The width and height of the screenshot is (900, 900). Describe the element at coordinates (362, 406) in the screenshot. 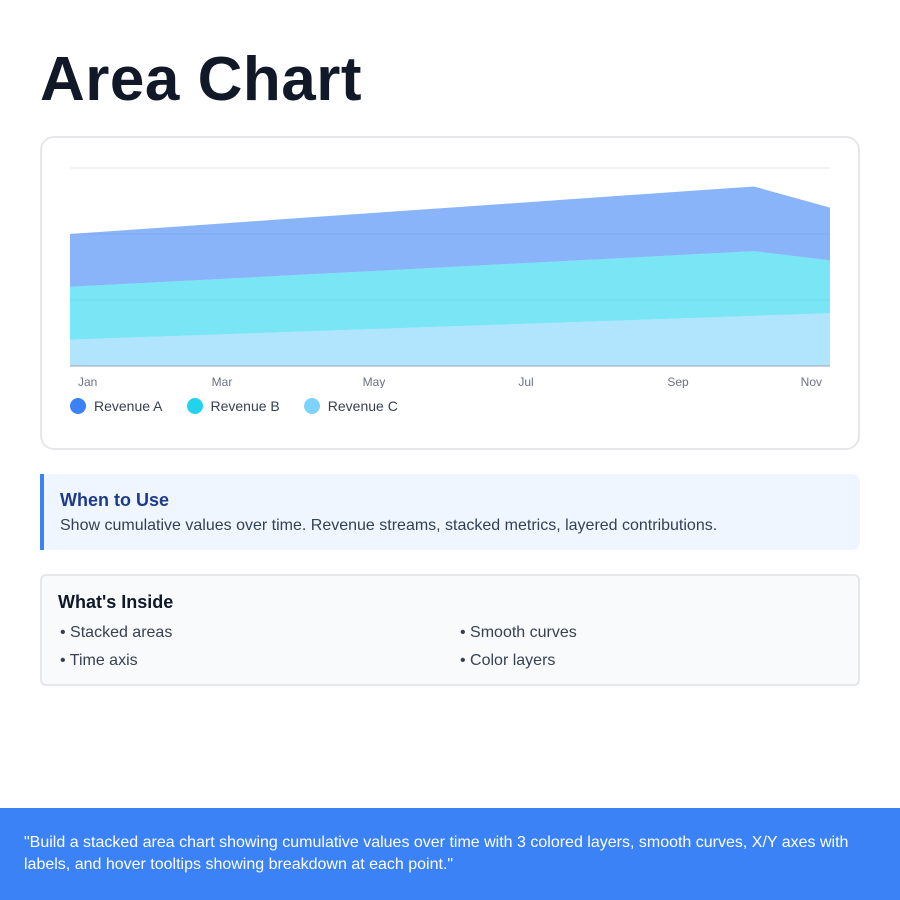

I see `legend-label: Revenue C` at that location.